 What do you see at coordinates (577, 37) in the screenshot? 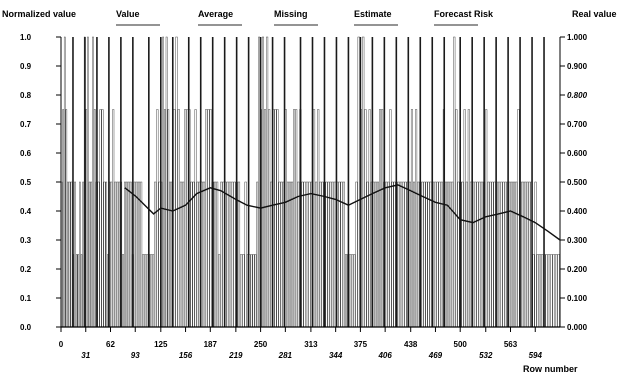
I see `right-tick-label: 1.000` at bounding box center [577, 37].